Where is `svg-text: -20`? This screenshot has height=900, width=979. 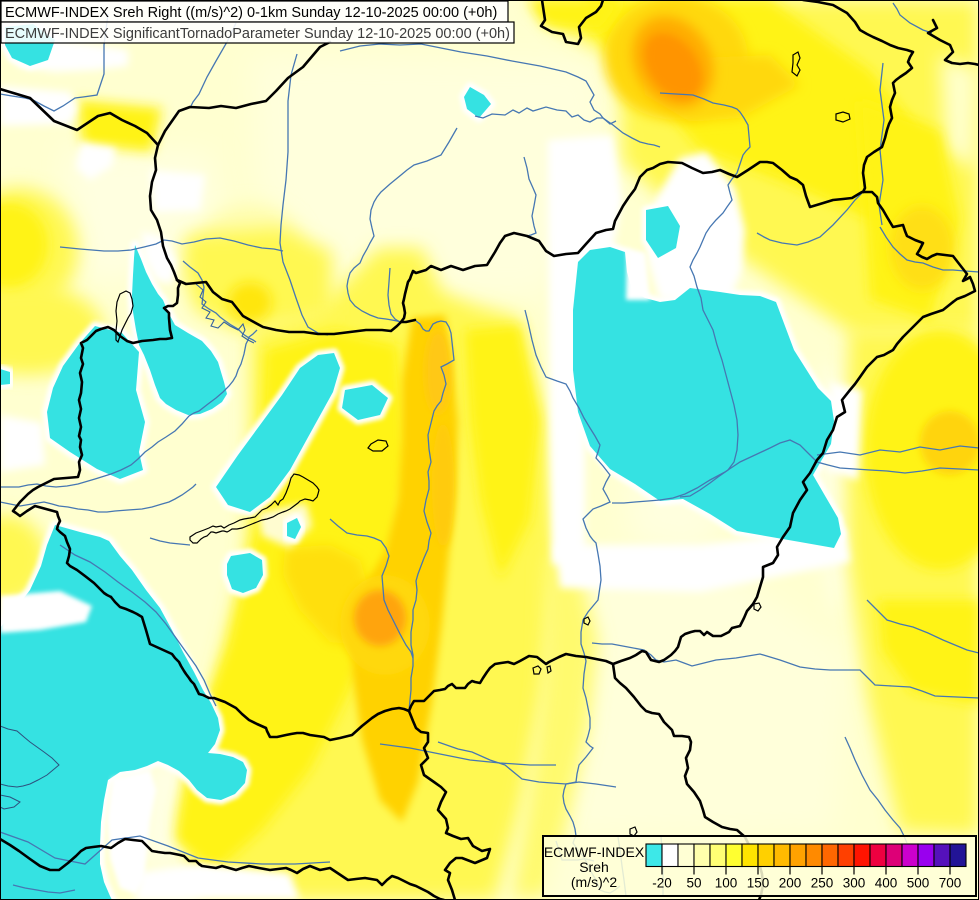 svg-text: -20 is located at coordinates (662, 883).